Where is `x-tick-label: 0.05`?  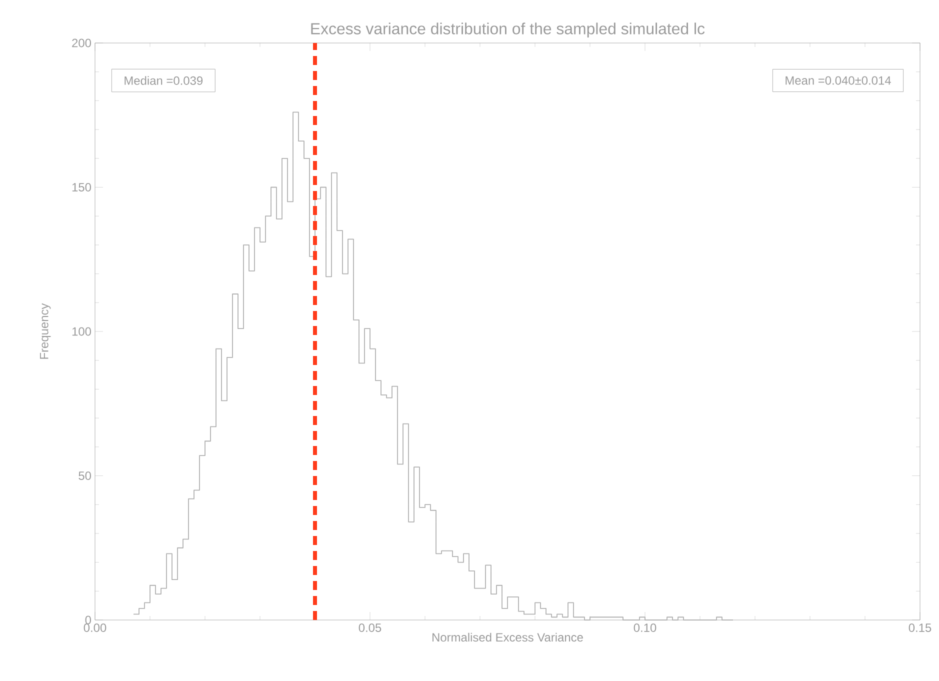 x-tick-label: 0.05 is located at coordinates (370, 628).